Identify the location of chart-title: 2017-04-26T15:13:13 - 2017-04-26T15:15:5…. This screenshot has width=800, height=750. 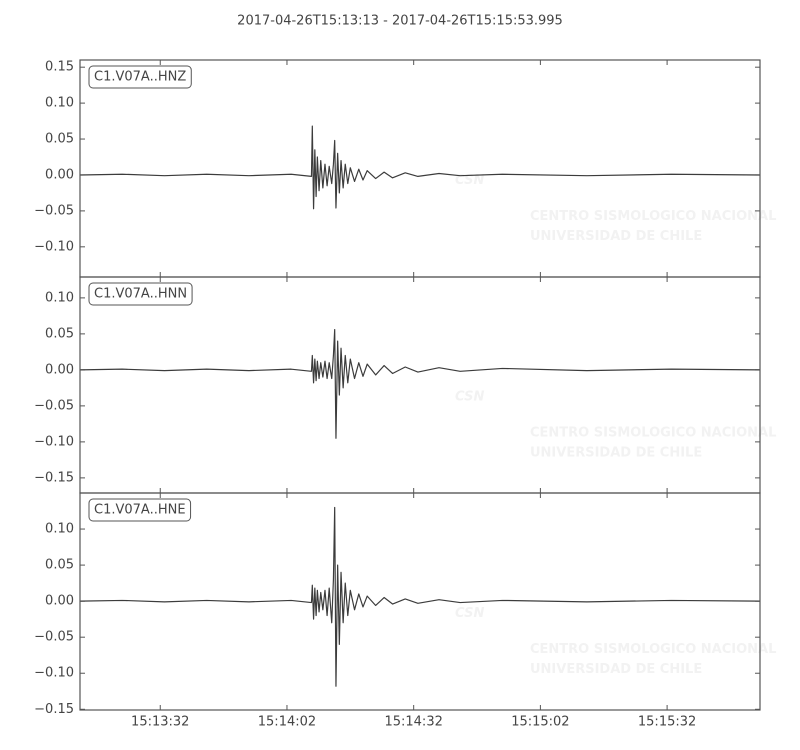
(400, 21).